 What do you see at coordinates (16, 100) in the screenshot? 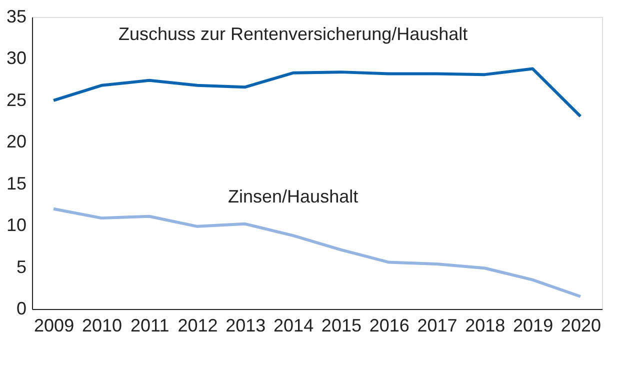
I see `y-tick-label: 25` at bounding box center [16, 100].